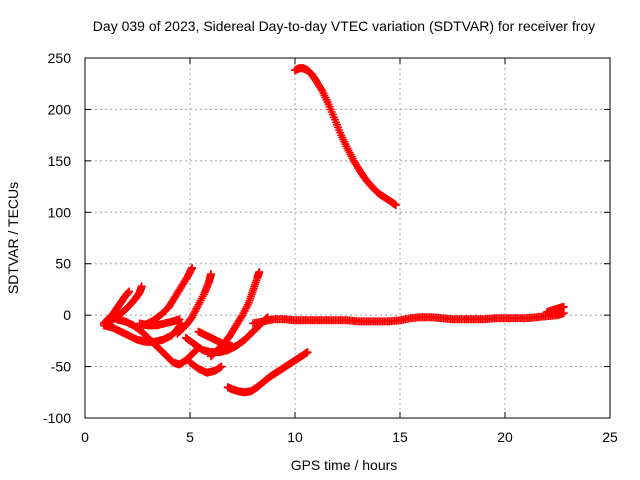 The height and width of the screenshot is (480, 640). Describe the element at coordinates (126, 304) in the screenshot. I see `series-rise-b` at that location.